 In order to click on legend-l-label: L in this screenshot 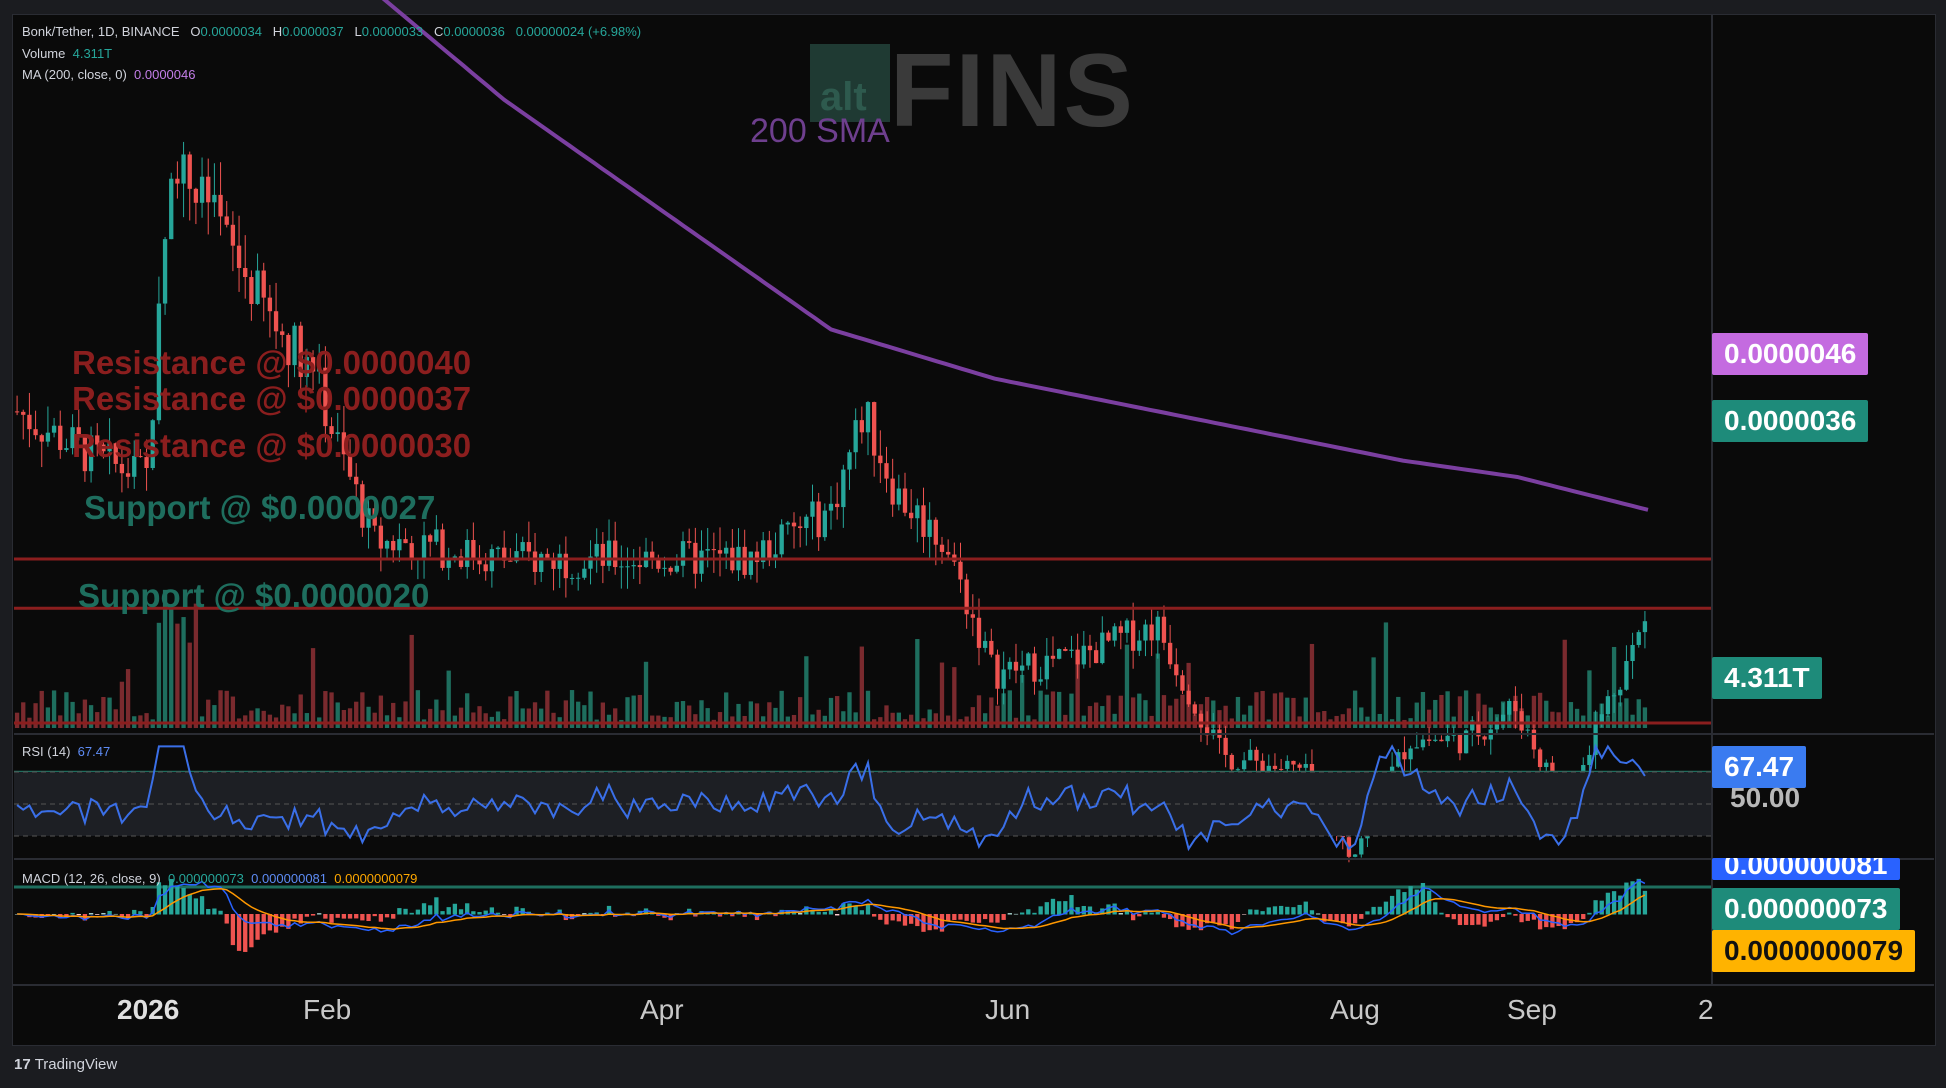, I will do `click(358, 31)`.